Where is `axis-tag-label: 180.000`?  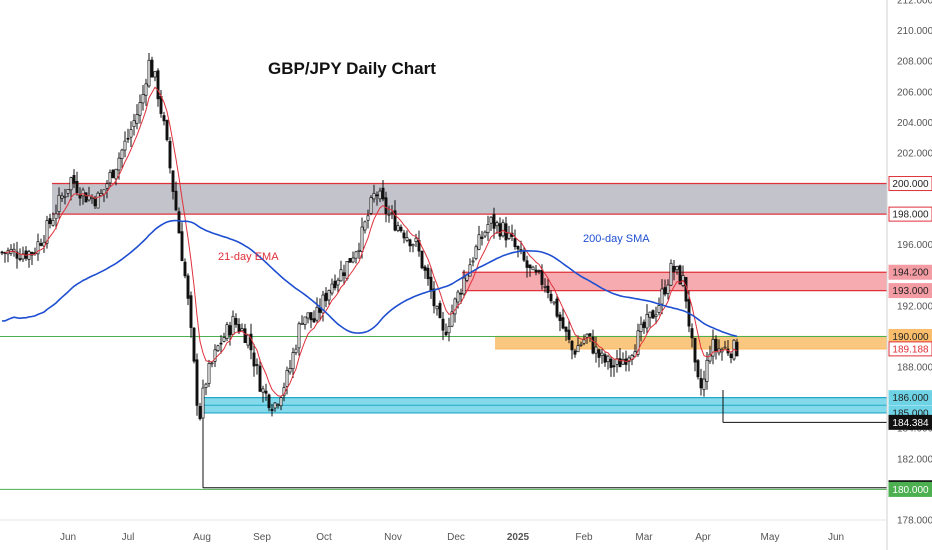 axis-tag-label: 180.000 is located at coordinates (910, 490).